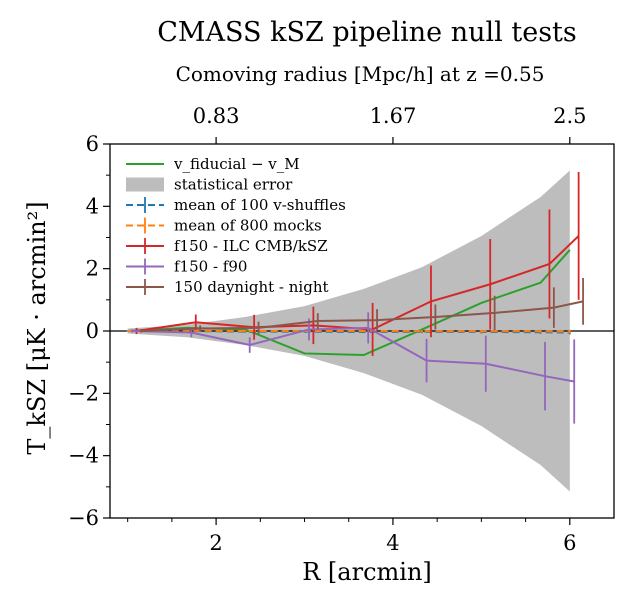  Describe the element at coordinates (392, 543) in the screenshot. I see `x-tick-label: 4` at that location.